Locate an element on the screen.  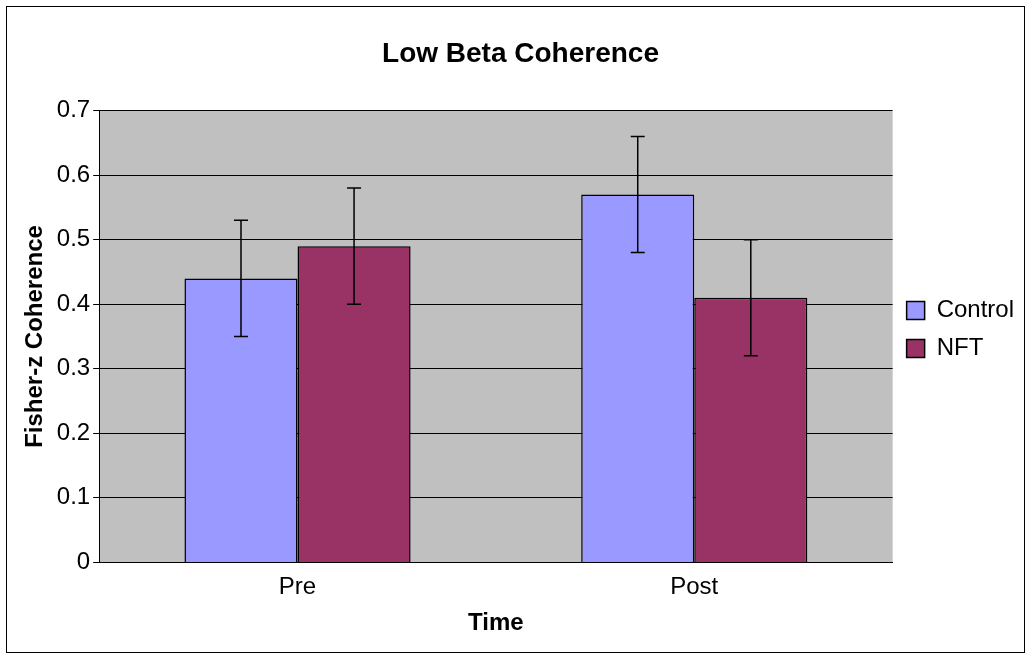
y-tick-label: 0.7 is located at coordinates (73, 109).